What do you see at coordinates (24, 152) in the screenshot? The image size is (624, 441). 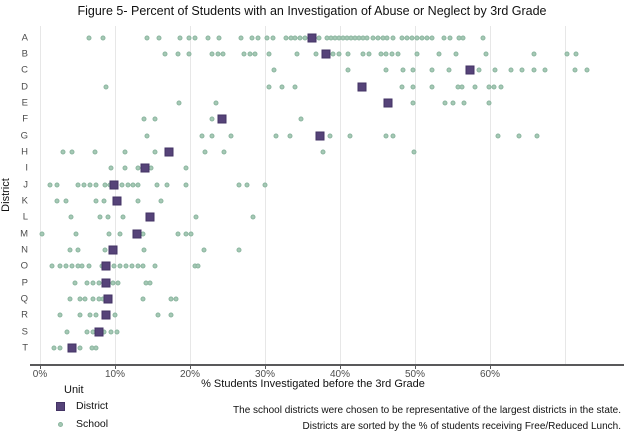 I see `row-label-H: H` at bounding box center [24, 152].